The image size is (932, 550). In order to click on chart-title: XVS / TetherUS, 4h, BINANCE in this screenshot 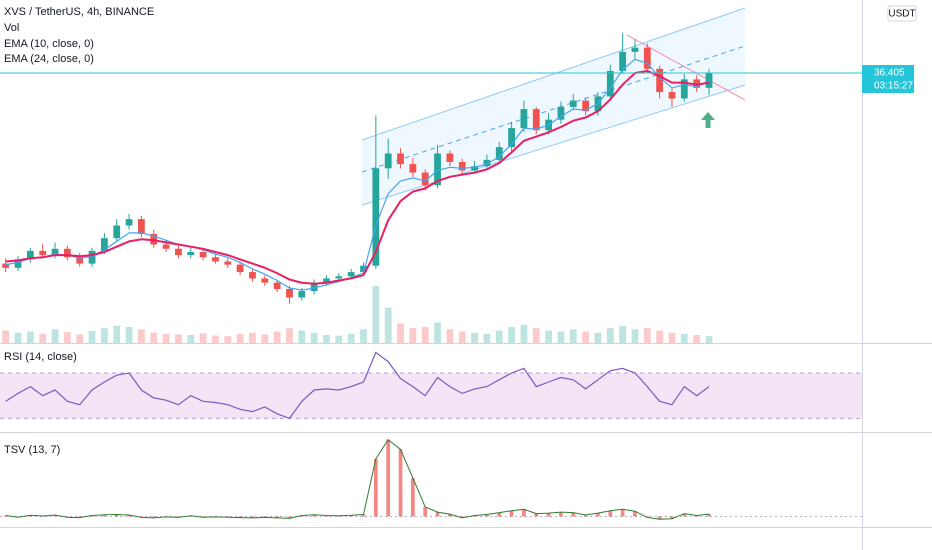, I will do `click(79, 12)`.